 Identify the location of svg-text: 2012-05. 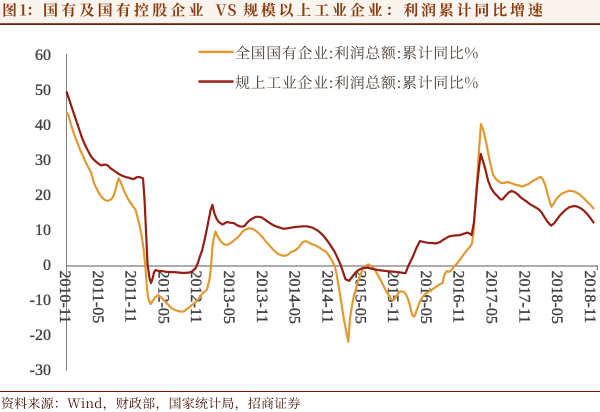
(162, 297).